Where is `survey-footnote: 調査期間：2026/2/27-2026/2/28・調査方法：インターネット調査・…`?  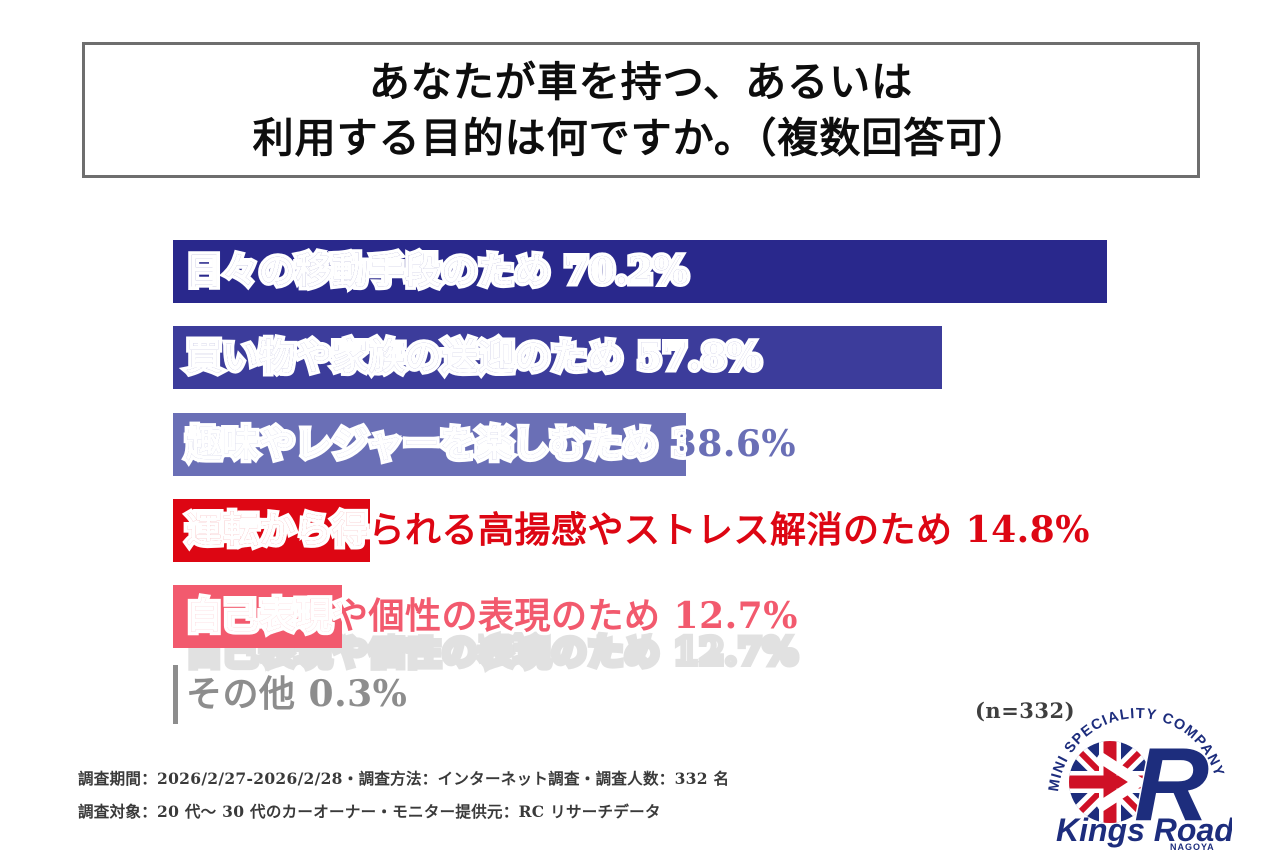 survey-footnote: 調査期間：2026/2/27-2026/2/28・調査方法：インターネット調査・… is located at coordinates (403, 795).